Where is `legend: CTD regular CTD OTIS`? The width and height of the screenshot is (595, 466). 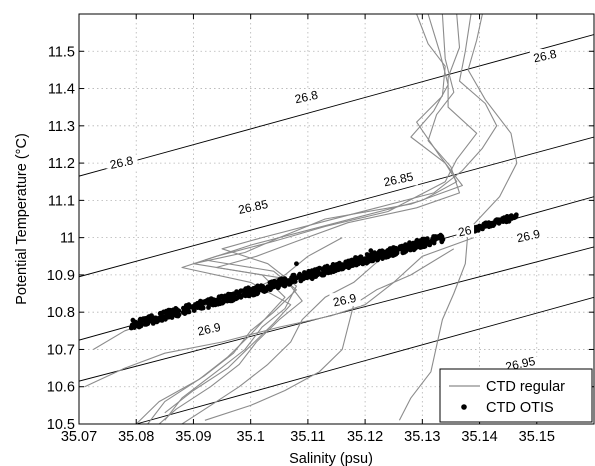 legend: CTD regular CTD OTIS is located at coordinates (516, 395).